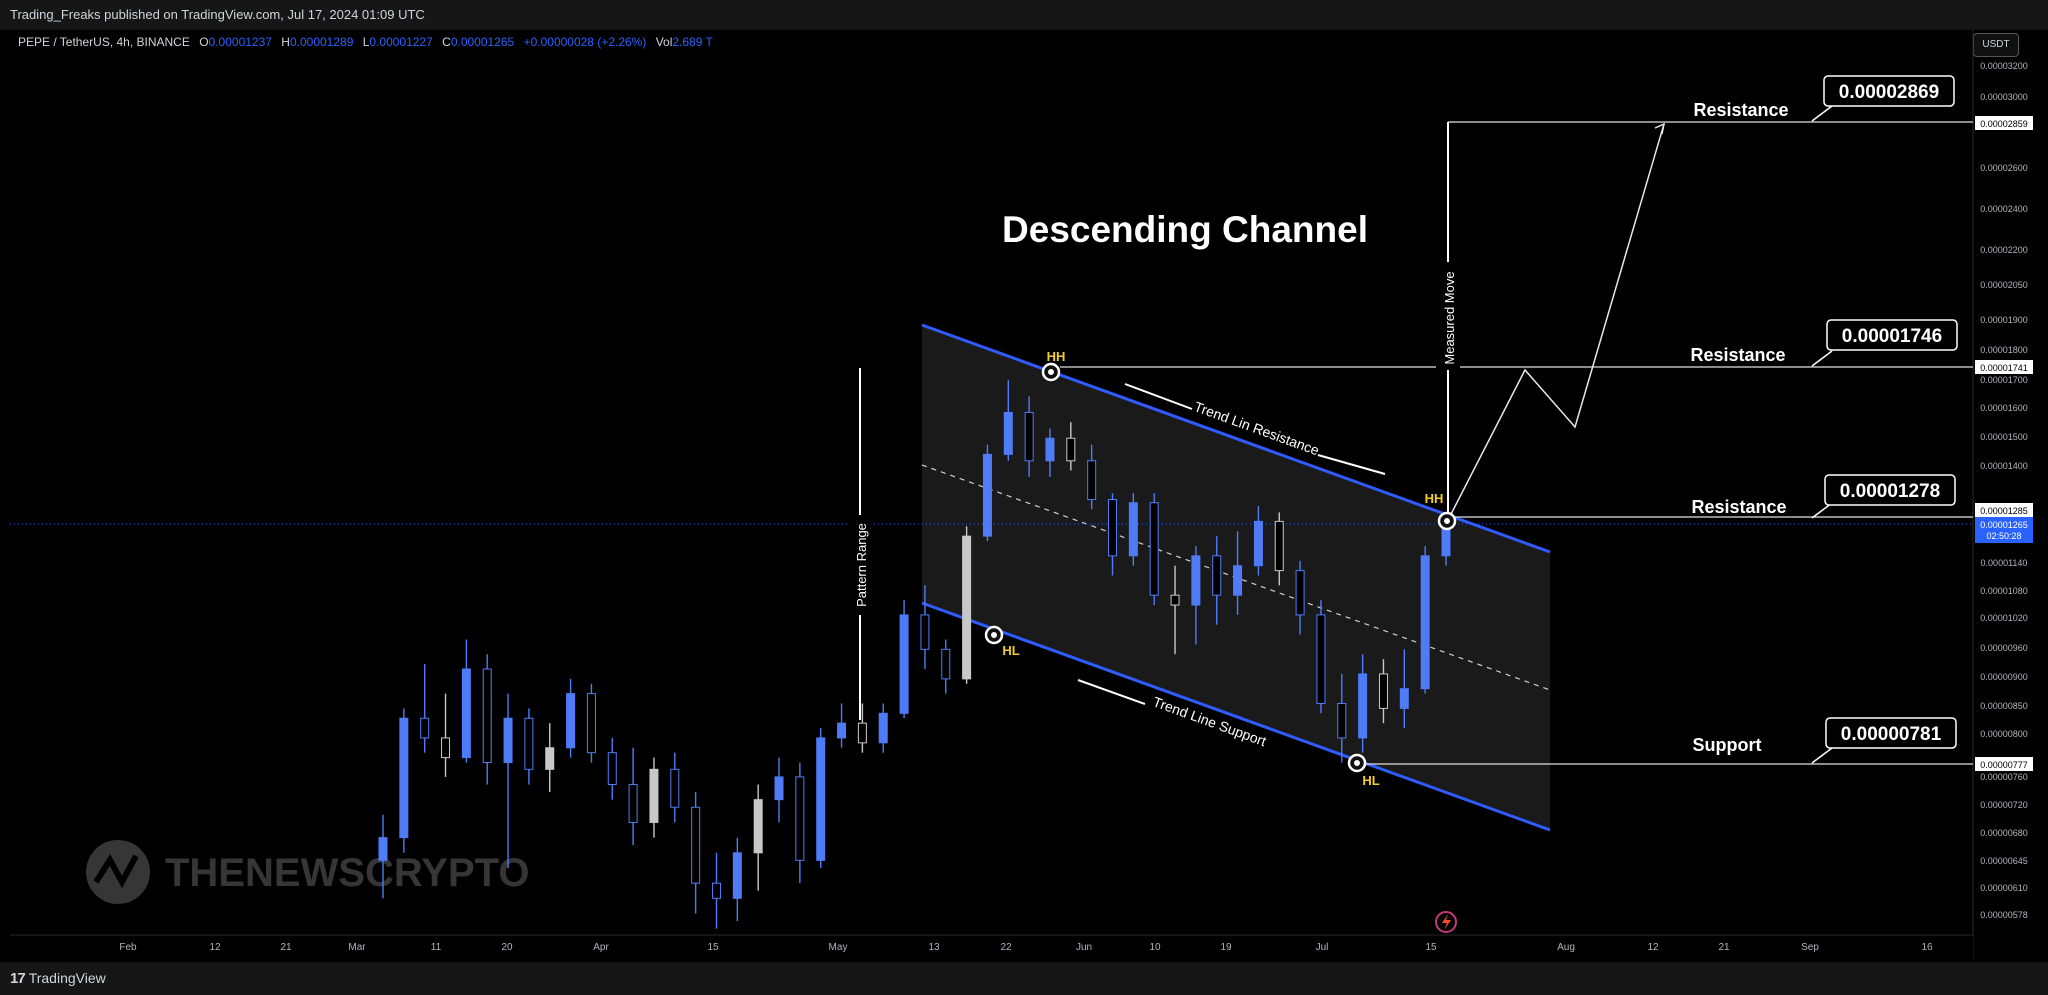 This screenshot has width=2048, height=995. Describe the element at coordinates (1357, 763) in the screenshot. I see `swing-marker-hl-2-dot` at that location.